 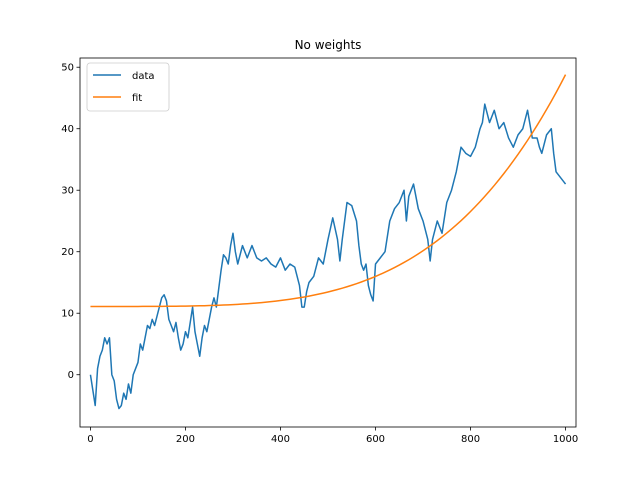 I want to click on x-tick-label: 600, so click(x=375, y=439).